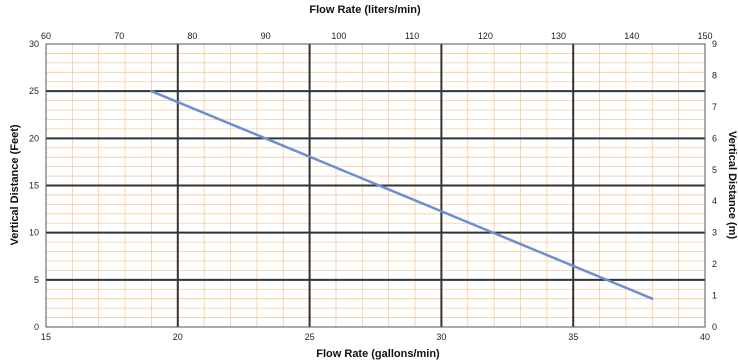 The width and height of the screenshot is (738, 362). I want to click on y2-tick-label: 3, so click(714, 233).